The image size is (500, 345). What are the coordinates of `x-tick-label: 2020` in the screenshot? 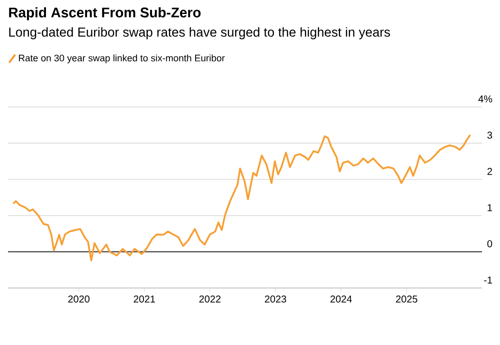 It's located at (79, 299).